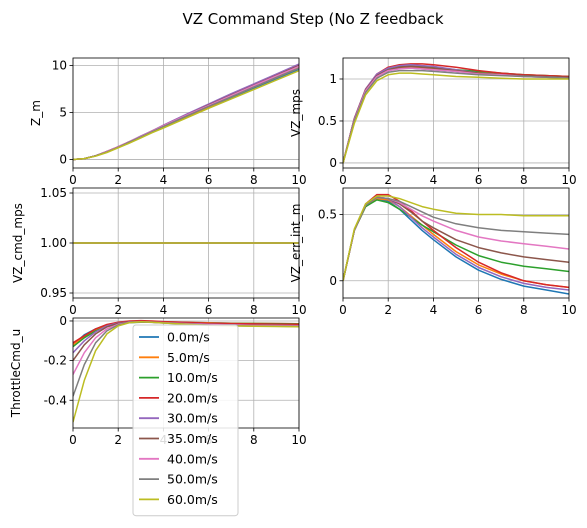 The image size is (587, 528). What do you see at coordinates (312, 19) in the screenshot?
I see `figure-title: VZ Command Step (No Z feedback` at bounding box center [312, 19].